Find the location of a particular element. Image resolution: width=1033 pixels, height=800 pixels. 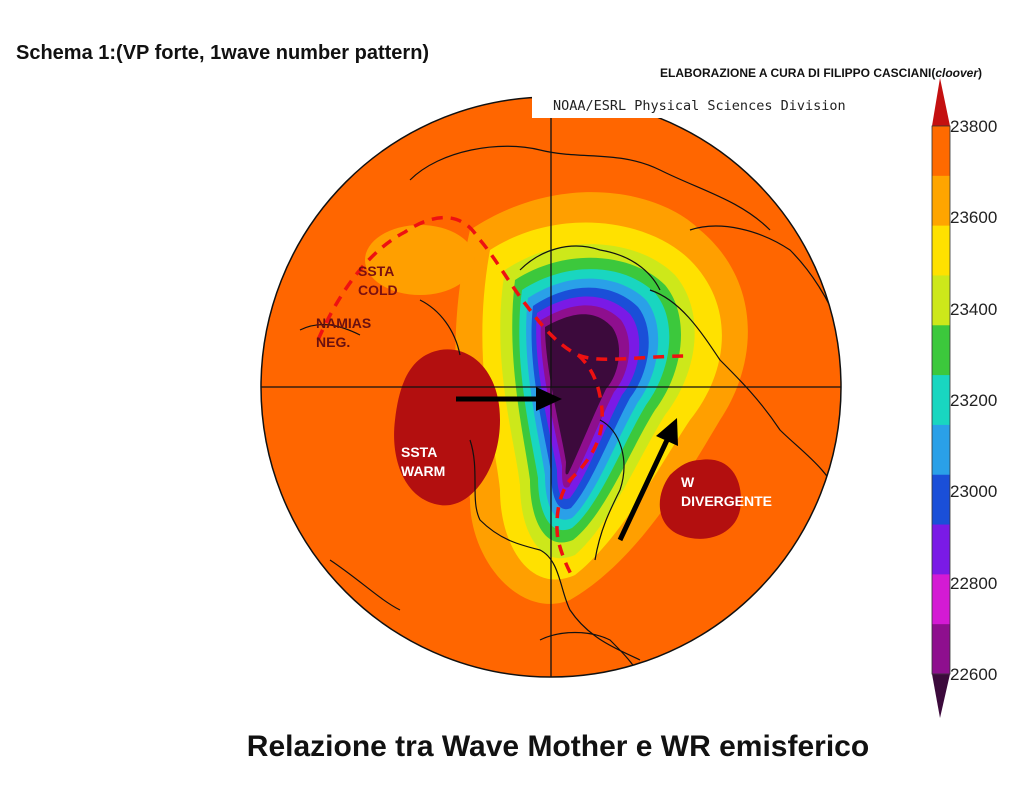

ssta-warm-label: SSTA WARM is located at coordinates (423, 461).